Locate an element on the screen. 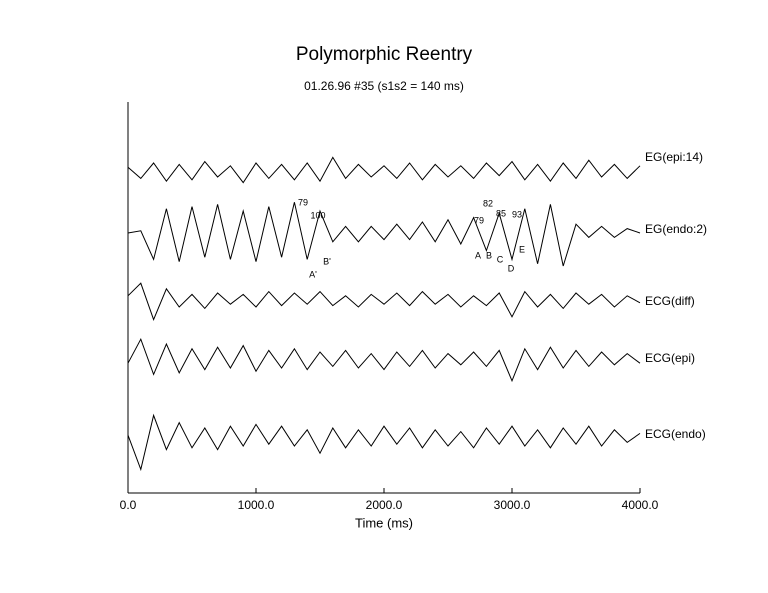 This screenshot has height=593, width=768. annotation: A is located at coordinates (478, 255).